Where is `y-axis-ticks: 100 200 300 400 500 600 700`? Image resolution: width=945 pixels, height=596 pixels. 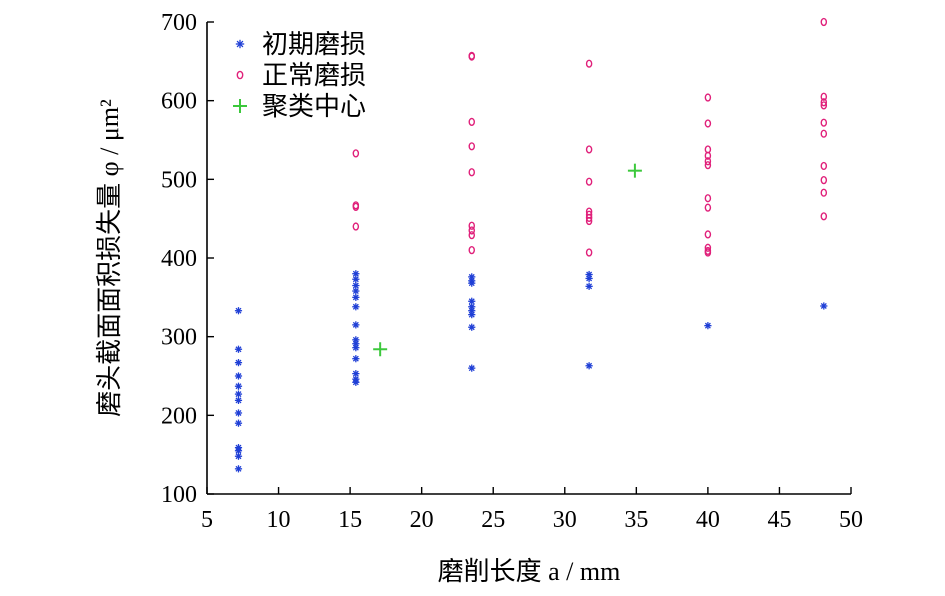 y-axis-ticks: 100 200 300 400 500 600 700 is located at coordinates (187, 259).